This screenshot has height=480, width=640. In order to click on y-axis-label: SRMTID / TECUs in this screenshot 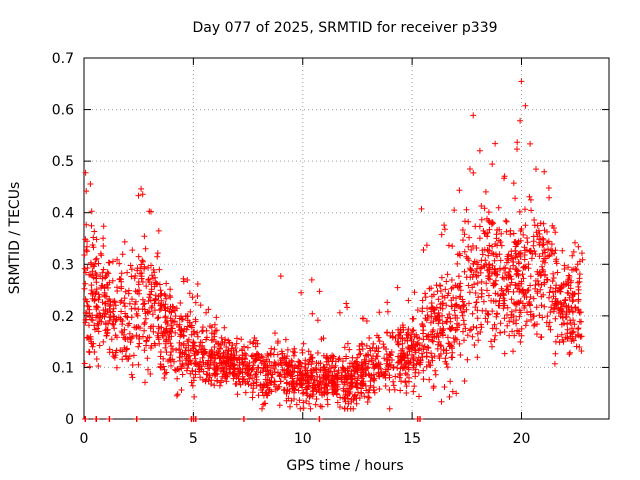, I will do `click(15, 238)`.